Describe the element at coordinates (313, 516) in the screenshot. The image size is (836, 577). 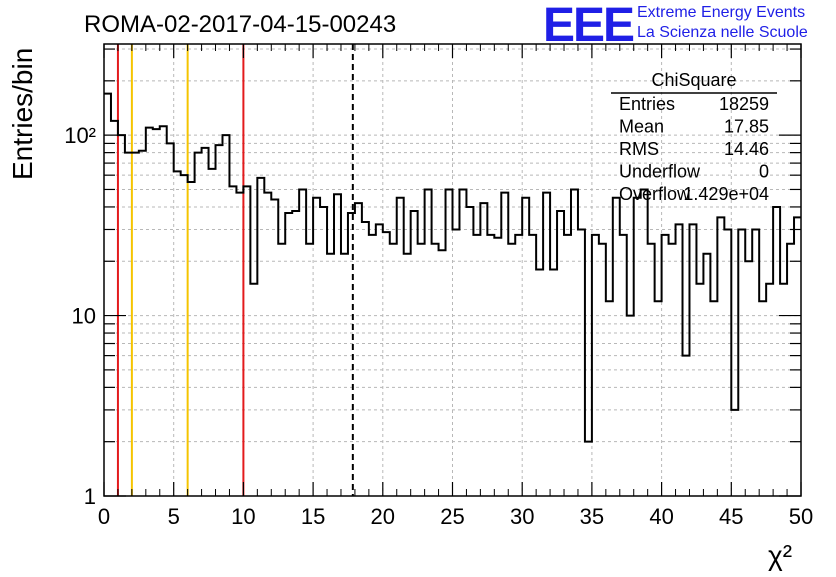
I see `x-tick-label: 15` at that location.